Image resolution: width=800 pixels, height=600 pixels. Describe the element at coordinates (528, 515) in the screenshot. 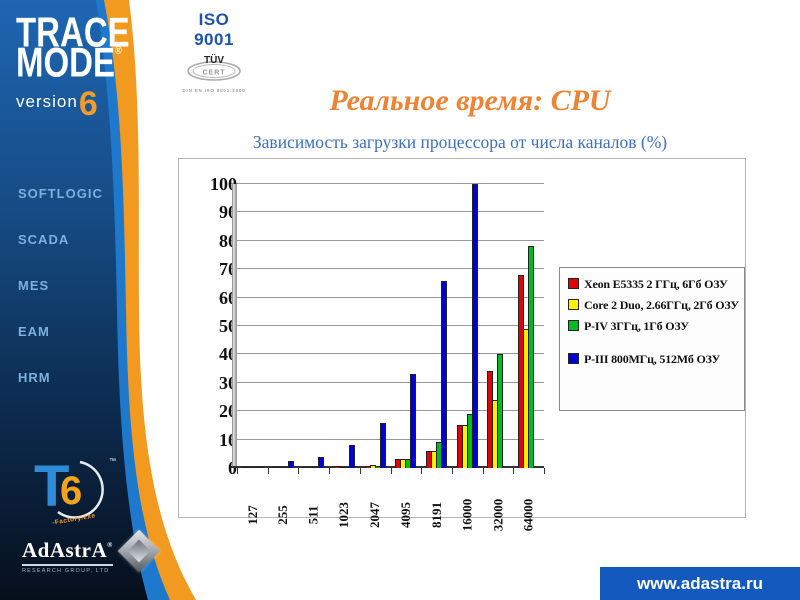

I see `x-tick-label: 64000` at that location.